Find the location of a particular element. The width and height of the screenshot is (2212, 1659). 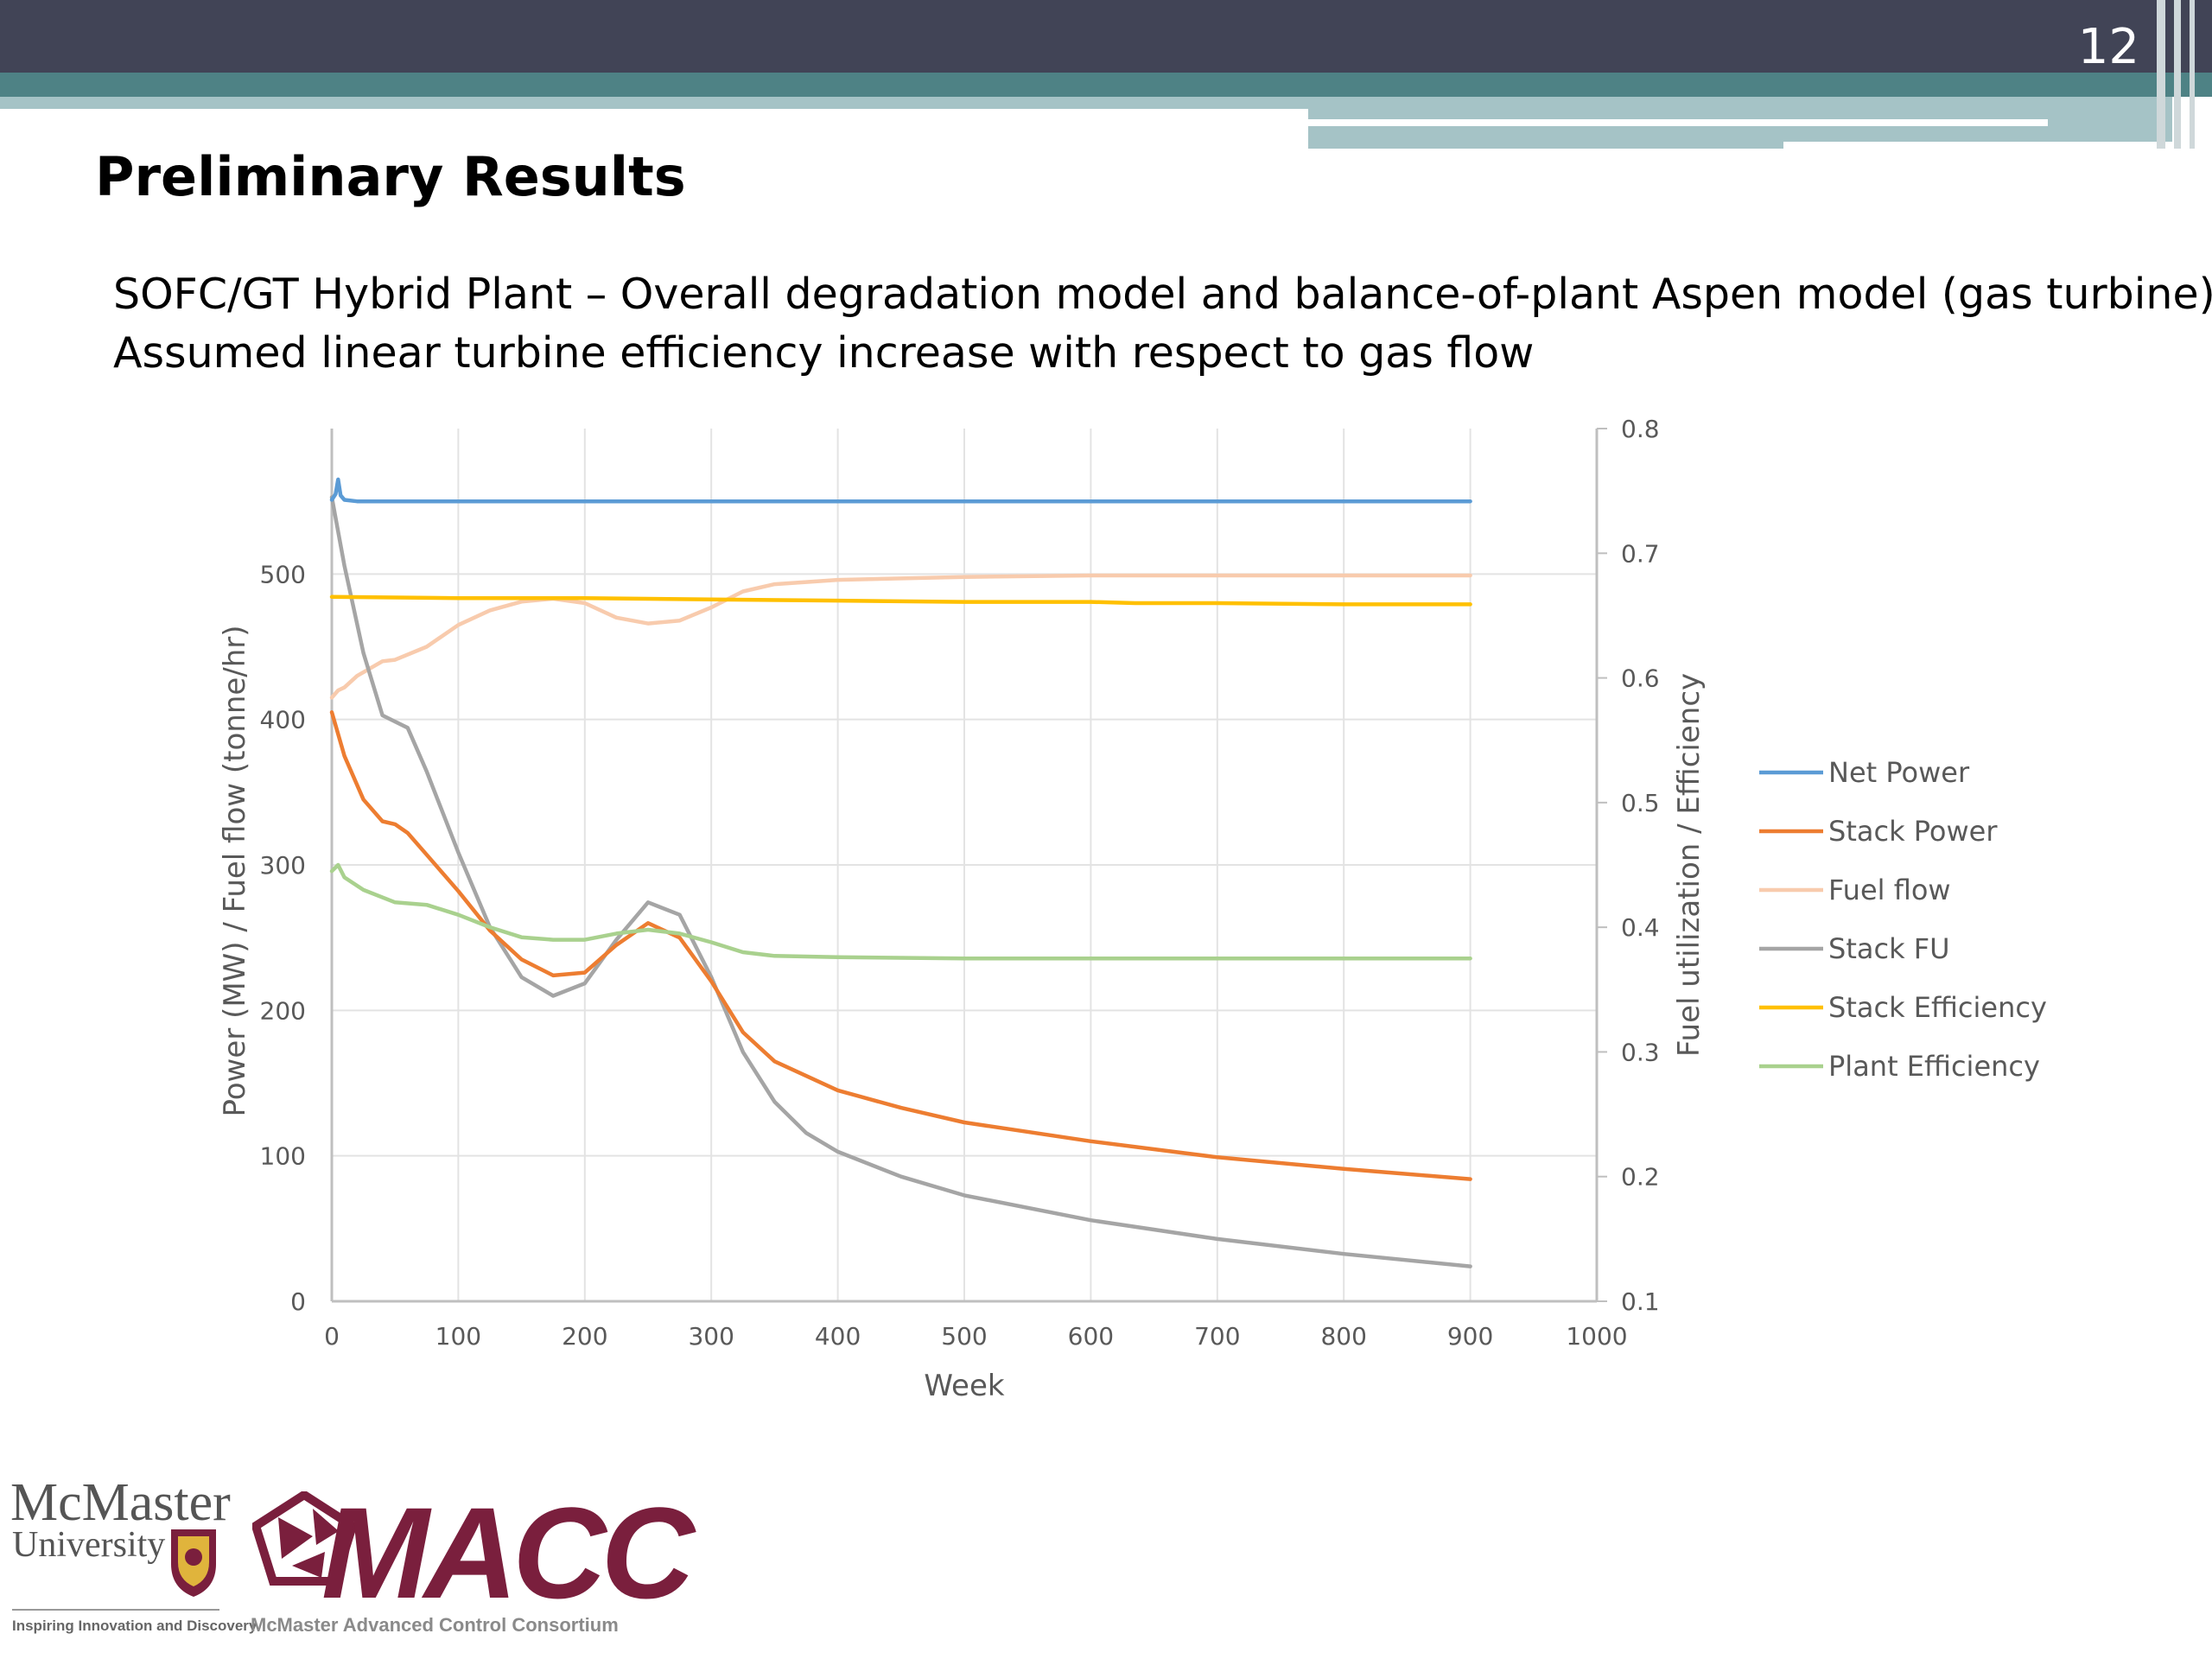

mcmaster-logo-name: McMaster is located at coordinates (120, 1502).